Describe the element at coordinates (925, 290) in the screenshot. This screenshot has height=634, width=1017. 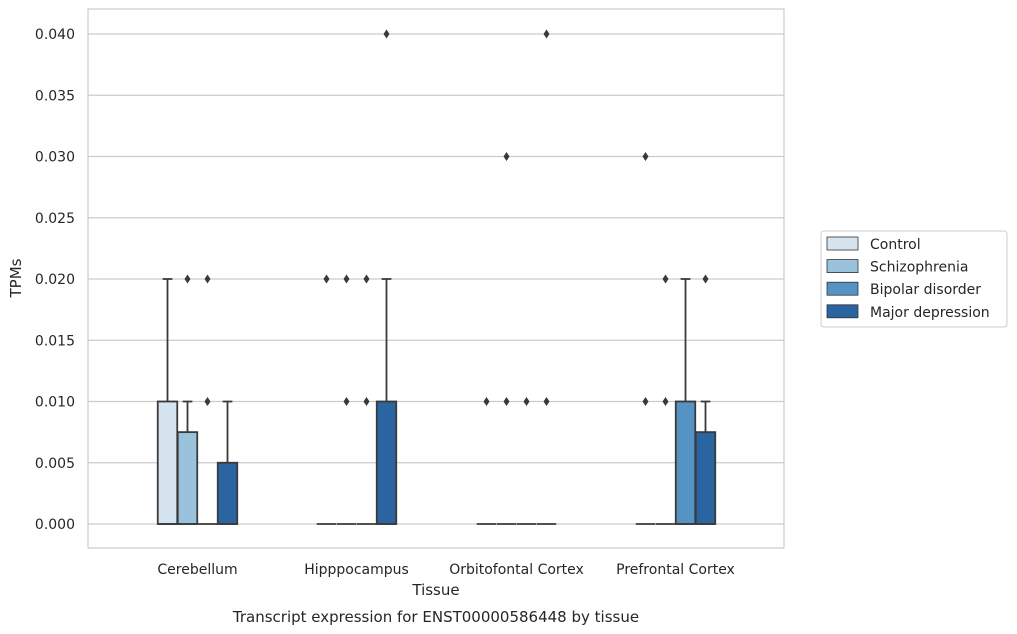
I see `legend-label: Bipolar disorder` at that location.